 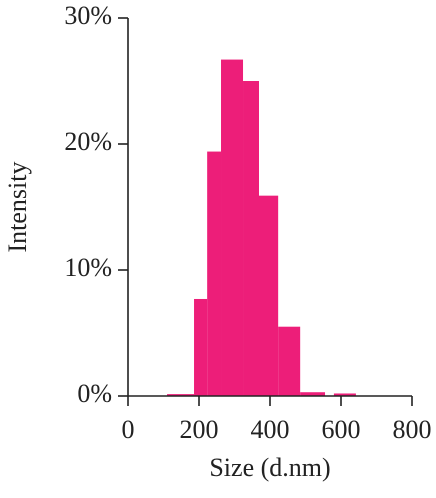 I want to click on y-tick-label: 30%, so click(x=88, y=15).